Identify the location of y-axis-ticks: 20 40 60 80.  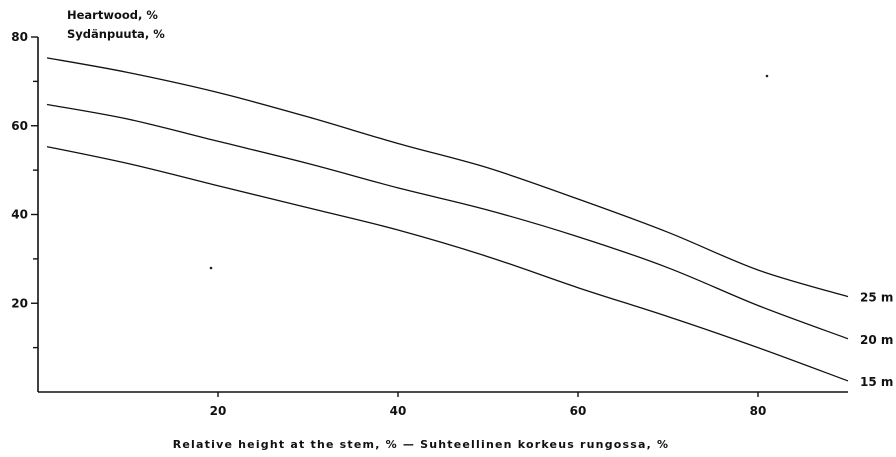
(24, 189).